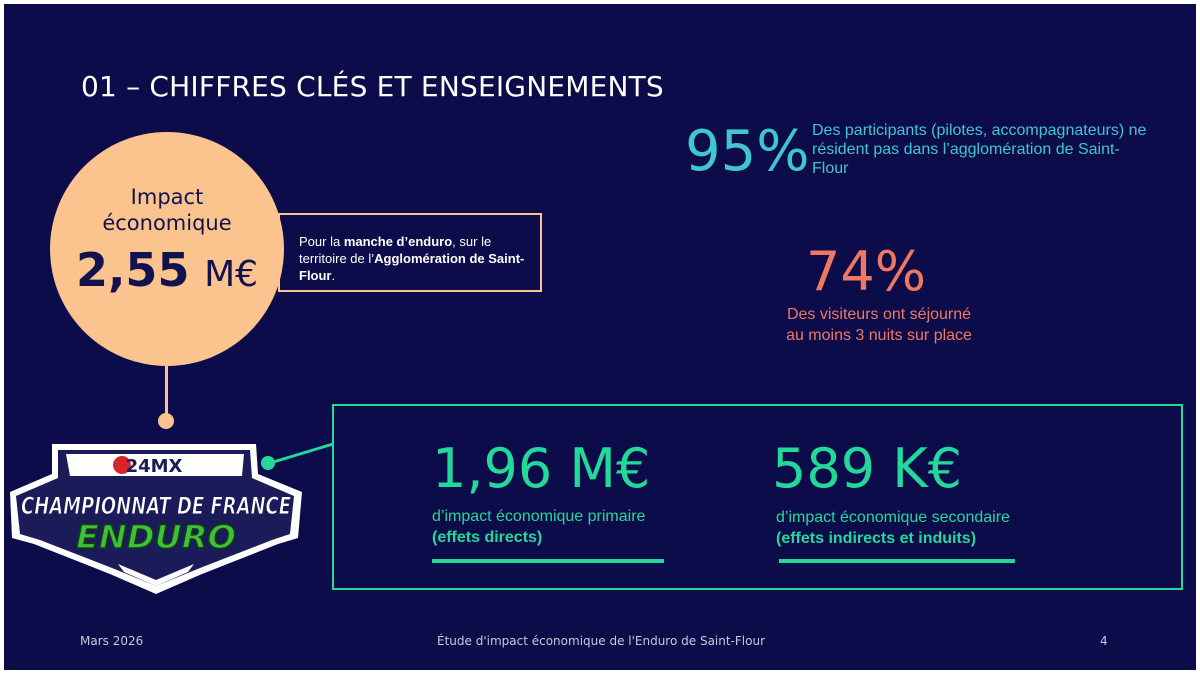 This screenshot has height=674, width=1200. What do you see at coordinates (487, 537) in the screenshot?
I see `primary-impact-line2: (effets directs)` at bounding box center [487, 537].